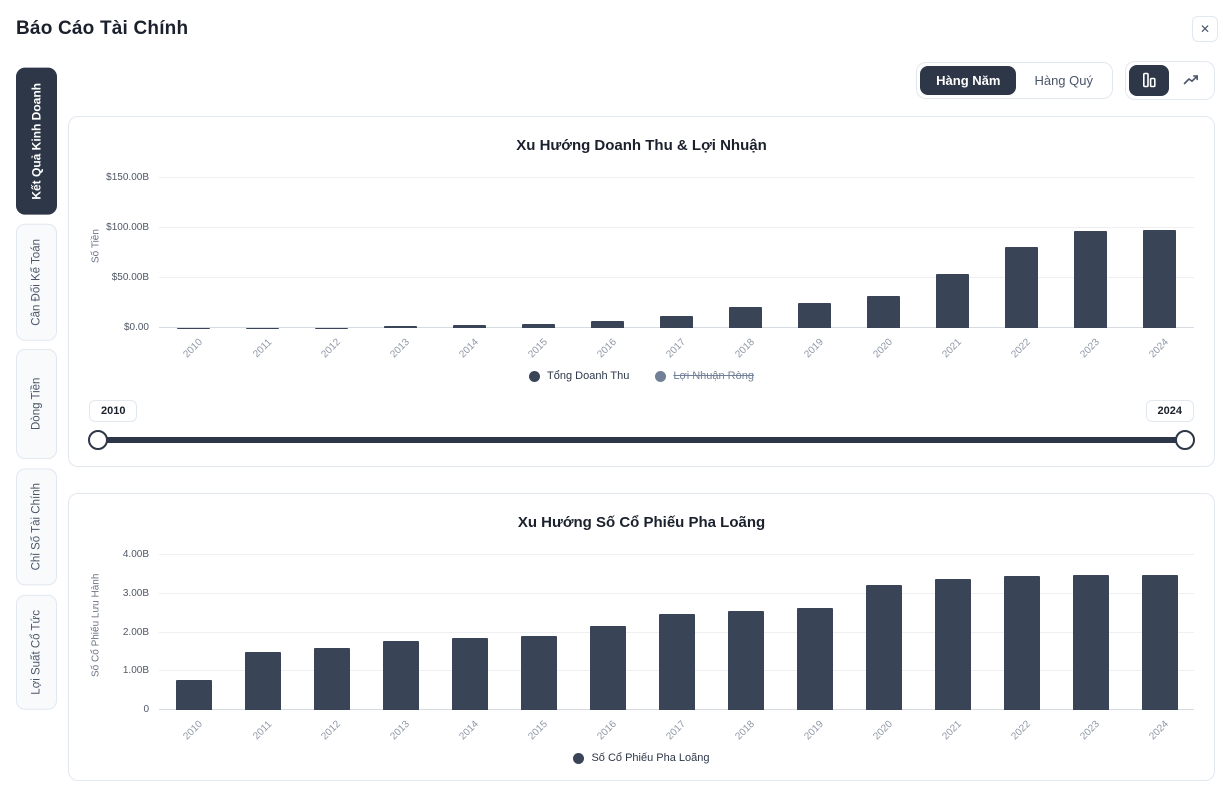 The width and height of the screenshot is (1223, 808). What do you see at coordinates (641, 376) in the screenshot?
I see `legend: Tổng Doanh Thu Lợi Nhuận Ròng` at bounding box center [641, 376].